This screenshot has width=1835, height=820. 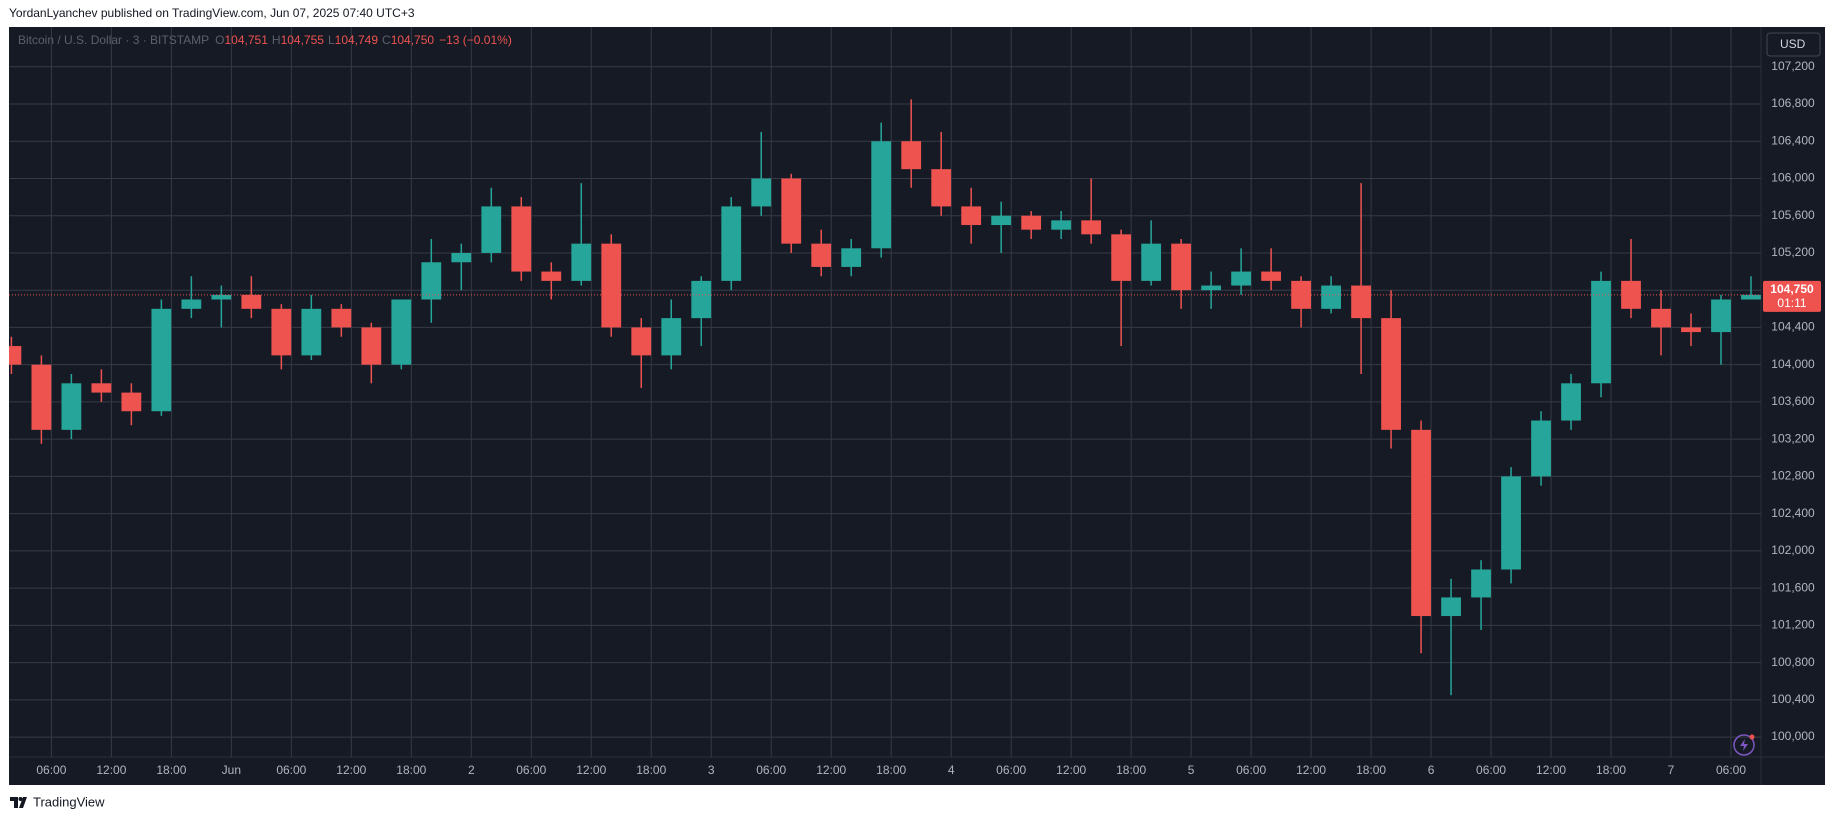 I want to click on ohlc-key: H, so click(x=276, y=40).